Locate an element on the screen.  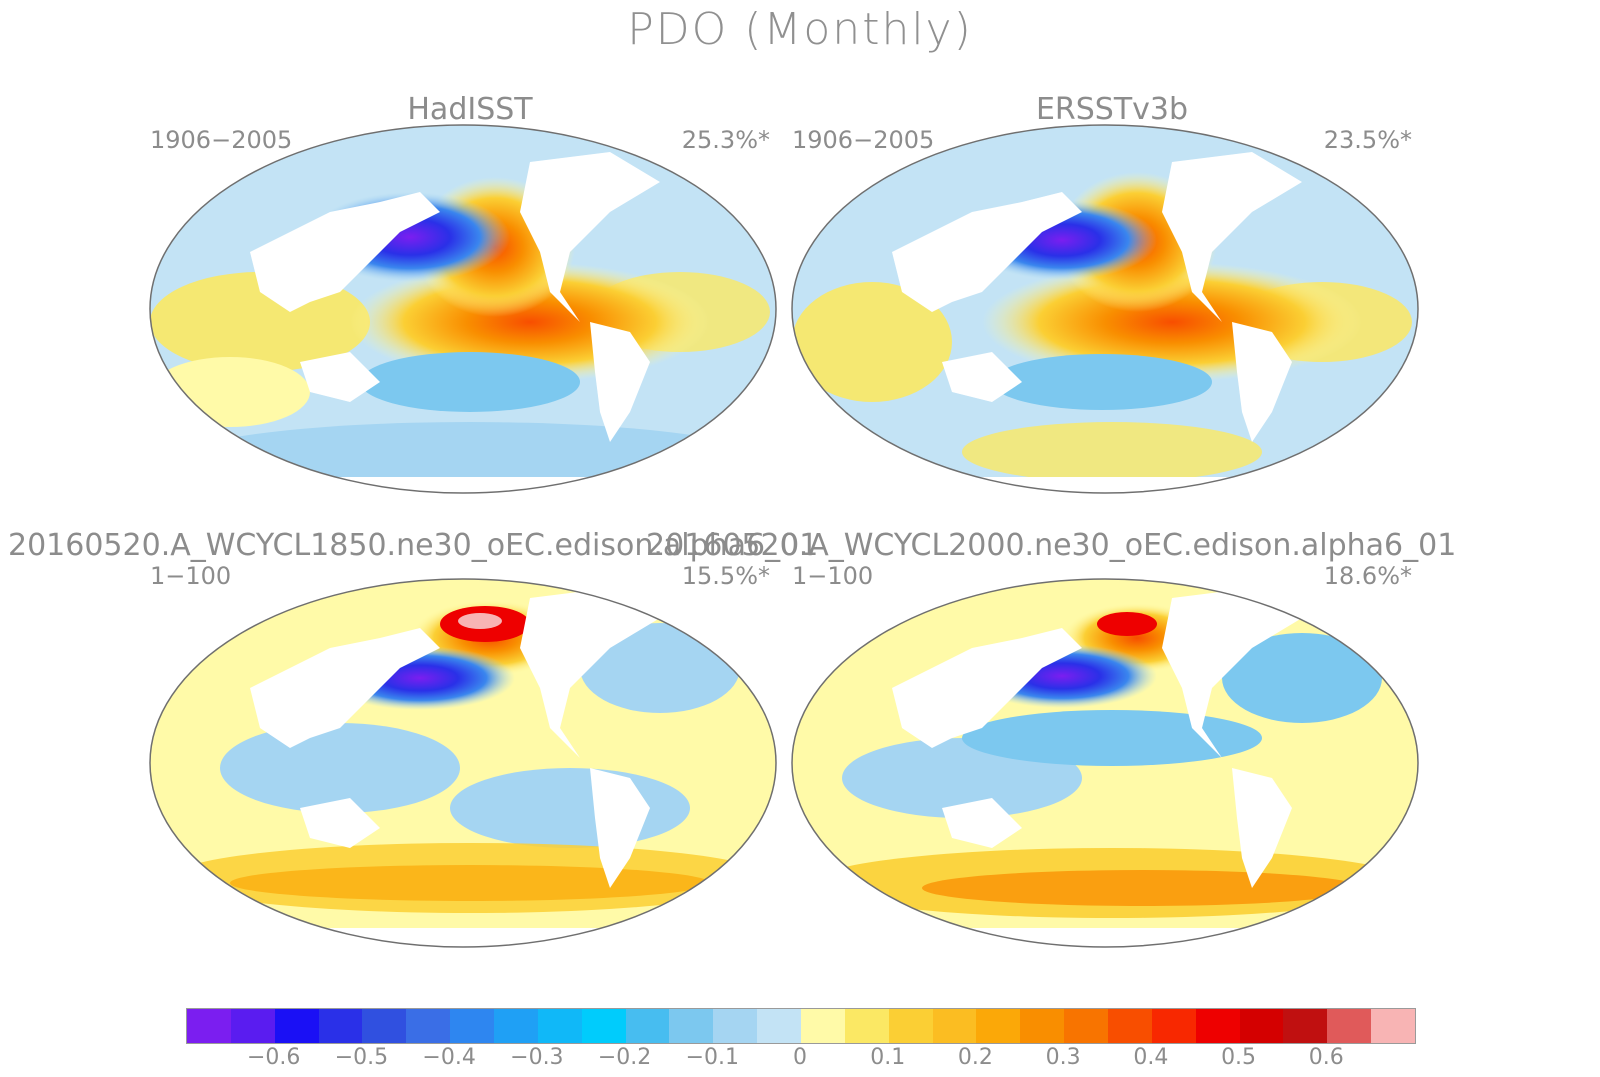
colorbar is located at coordinates (801, 1026).